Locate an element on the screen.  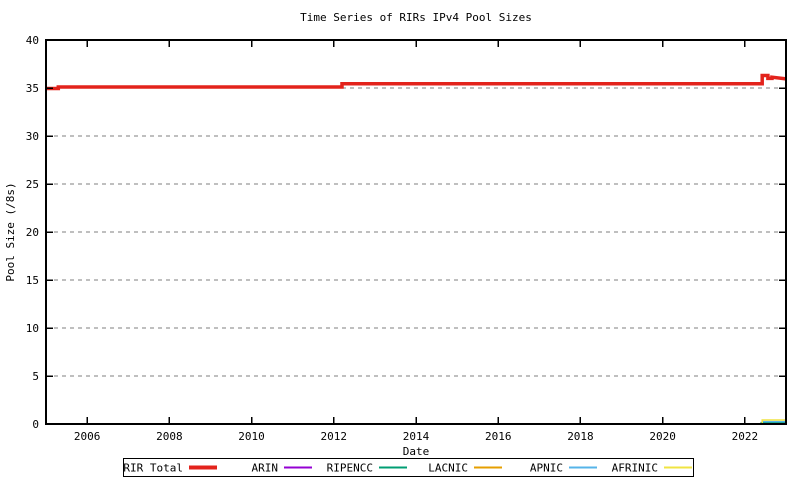
y-tick-label-15: 15 is located at coordinates (32, 280).